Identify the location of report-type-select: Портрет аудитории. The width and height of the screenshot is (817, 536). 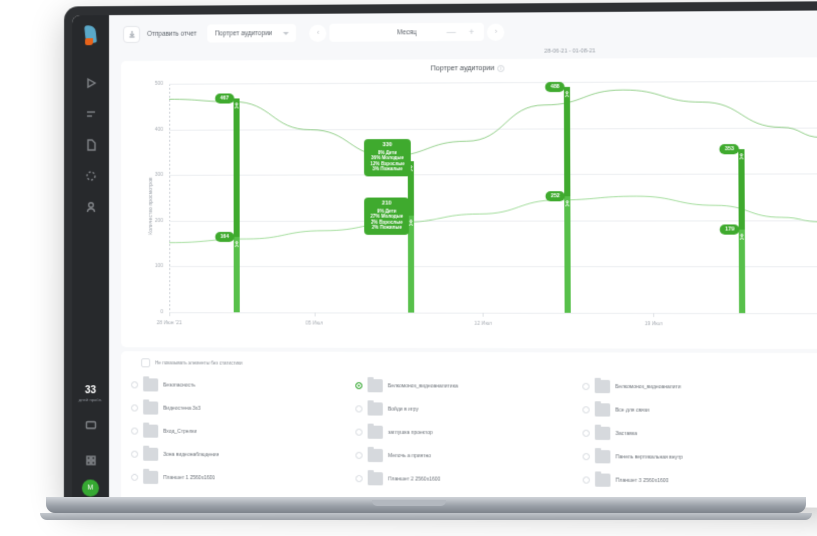
(252, 33).